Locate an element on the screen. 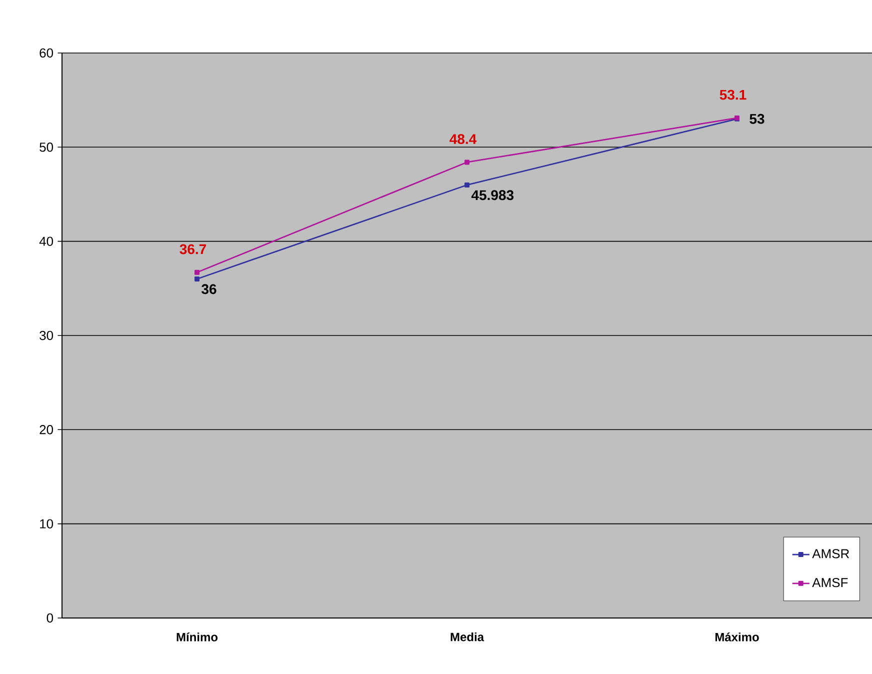 The width and height of the screenshot is (872, 674). y-tick-label: 40 is located at coordinates (46, 241).